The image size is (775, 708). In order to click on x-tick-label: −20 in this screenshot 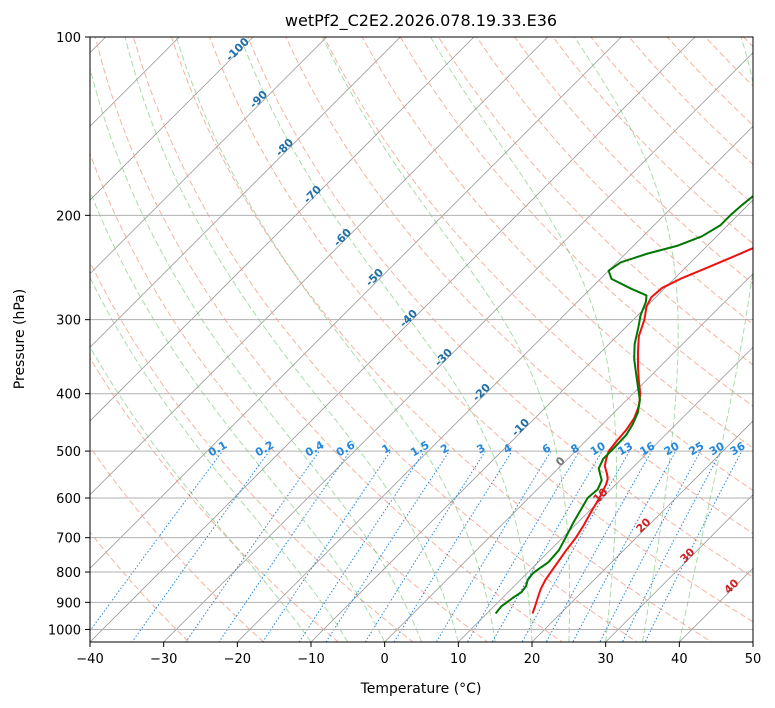, I will do `click(237, 659)`.